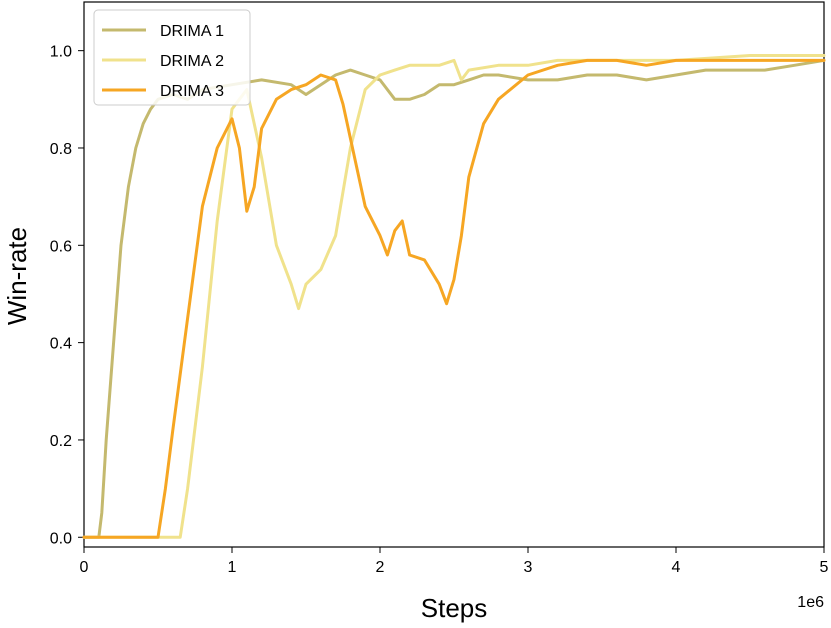 The image size is (831, 628). I want to click on legend: DRIMA 1 DRIMA 2 DRIMA 3, so click(172, 57).